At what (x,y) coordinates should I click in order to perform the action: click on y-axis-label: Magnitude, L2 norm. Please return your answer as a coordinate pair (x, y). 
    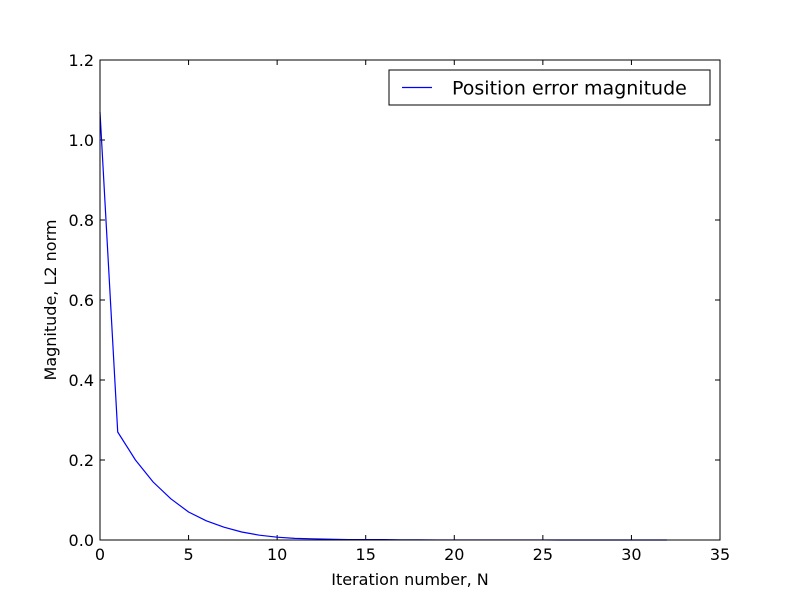
    Looking at the image, I should click on (50, 300).